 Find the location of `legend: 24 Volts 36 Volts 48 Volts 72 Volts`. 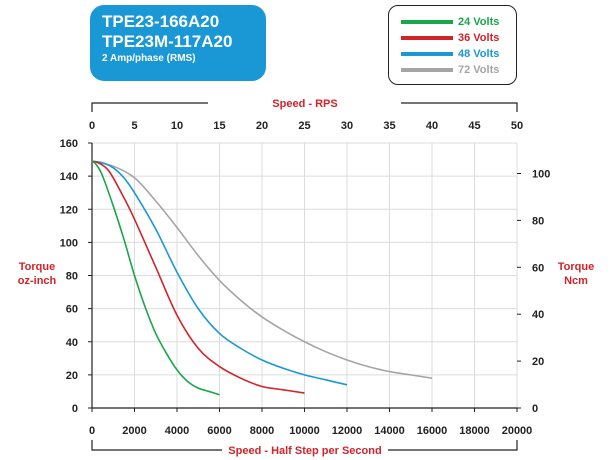

legend: 24 Volts 36 Volts 48 Volts 72 Volts is located at coordinates (452, 45).